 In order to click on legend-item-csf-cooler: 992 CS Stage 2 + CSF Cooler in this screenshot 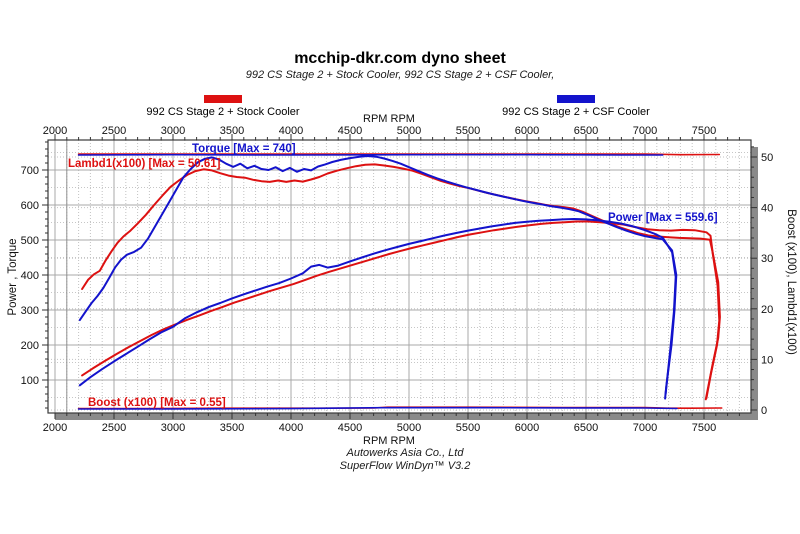, I will do `click(576, 106)`.